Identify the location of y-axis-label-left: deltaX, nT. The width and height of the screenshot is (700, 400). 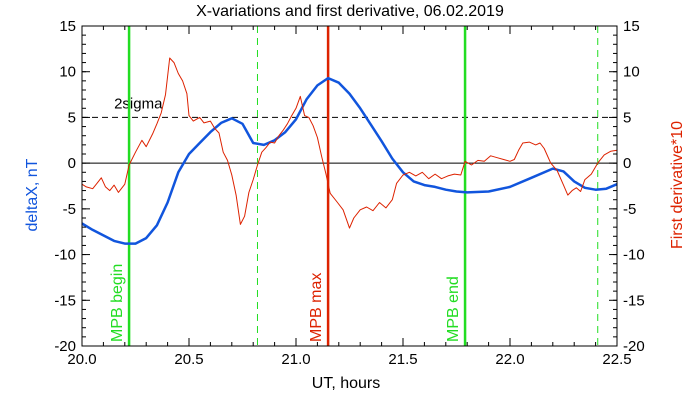
(32, 194).